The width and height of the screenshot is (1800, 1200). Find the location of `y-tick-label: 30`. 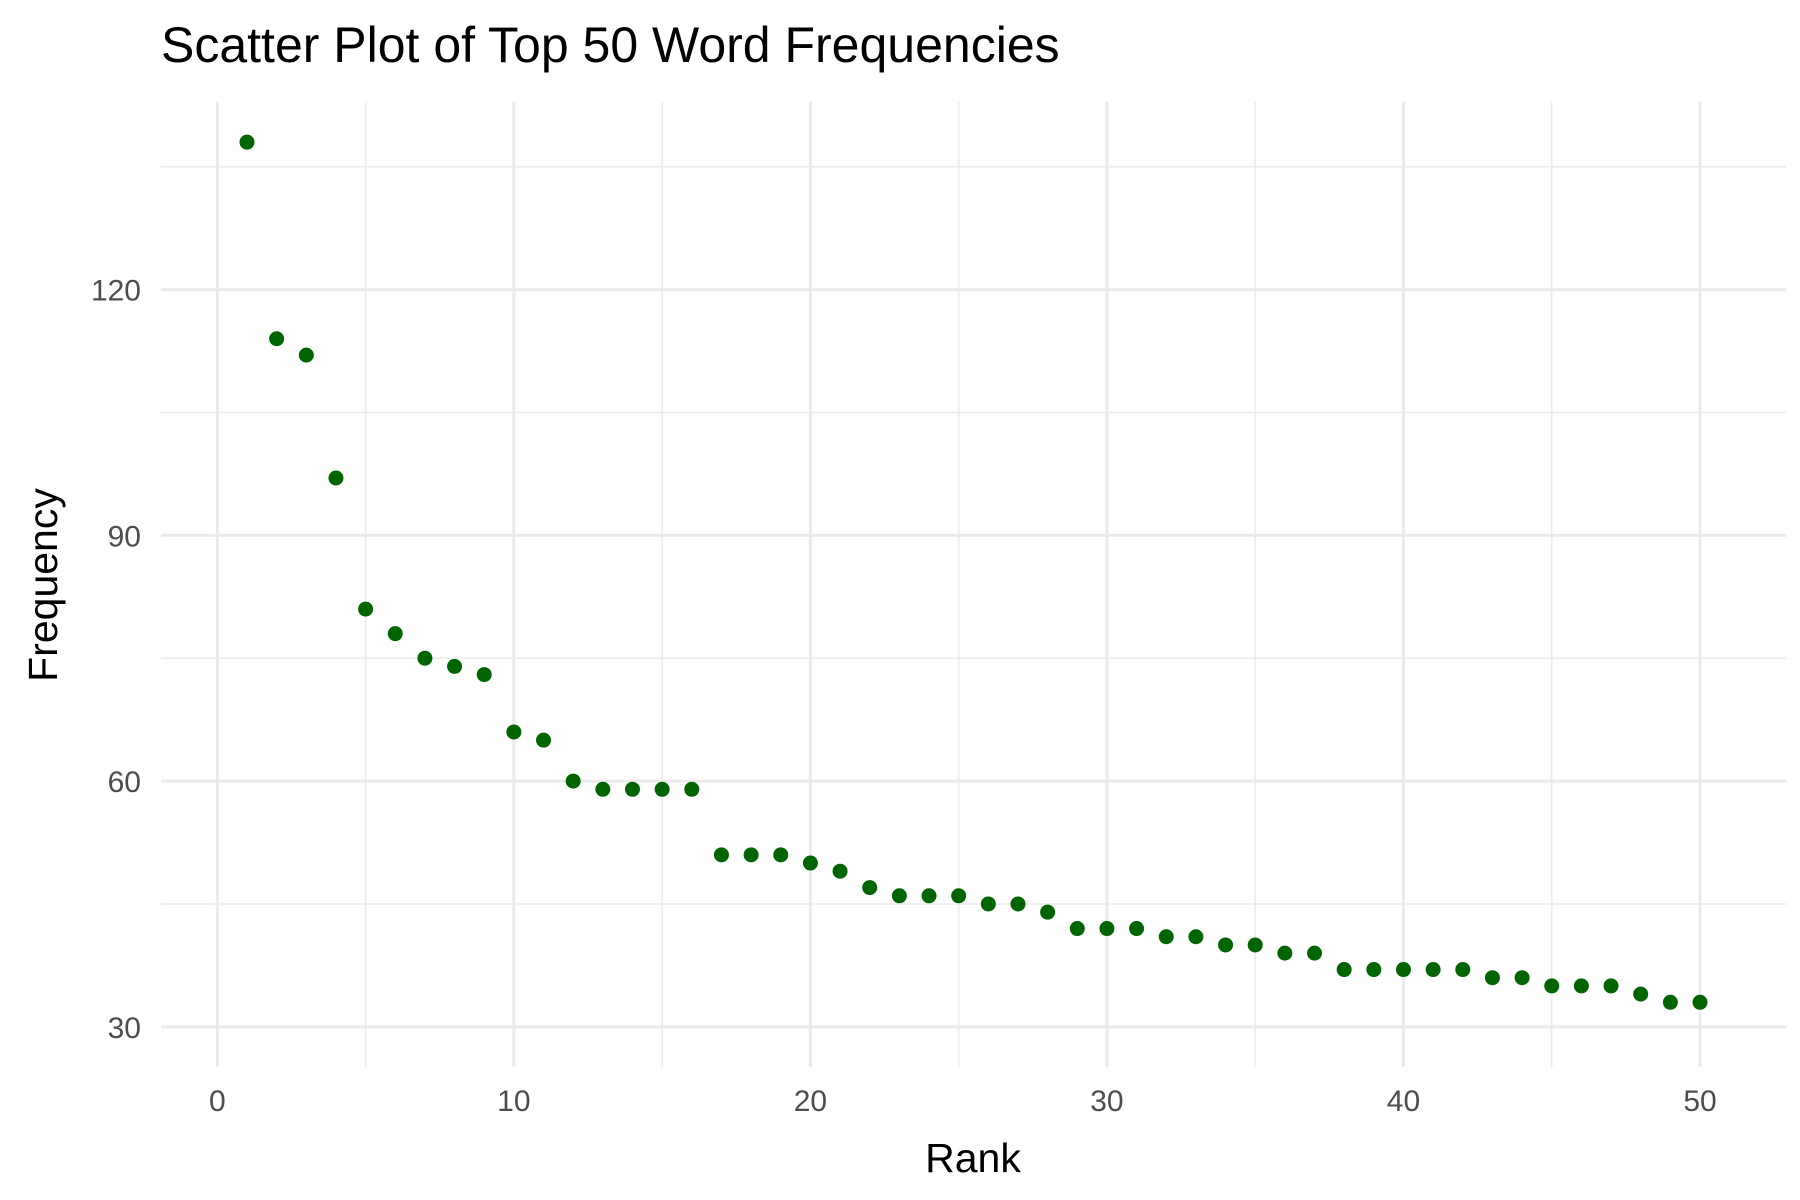

y-tick-label: 30 is located at coordinates (124, 1028).